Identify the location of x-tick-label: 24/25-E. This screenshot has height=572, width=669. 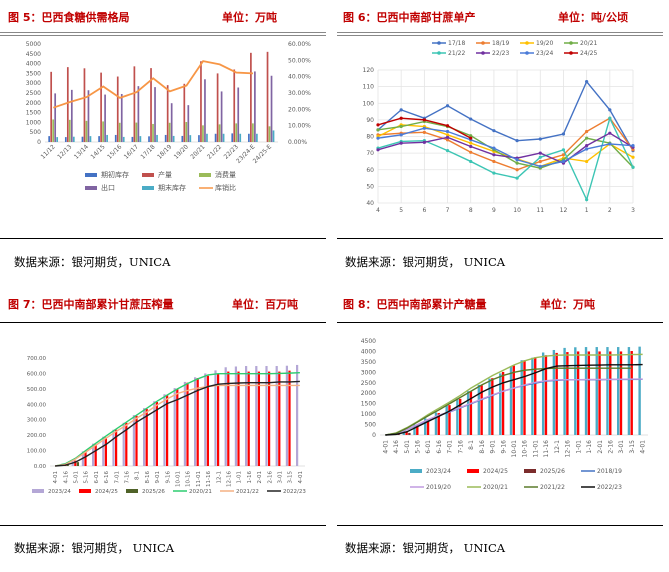
(263, 154).